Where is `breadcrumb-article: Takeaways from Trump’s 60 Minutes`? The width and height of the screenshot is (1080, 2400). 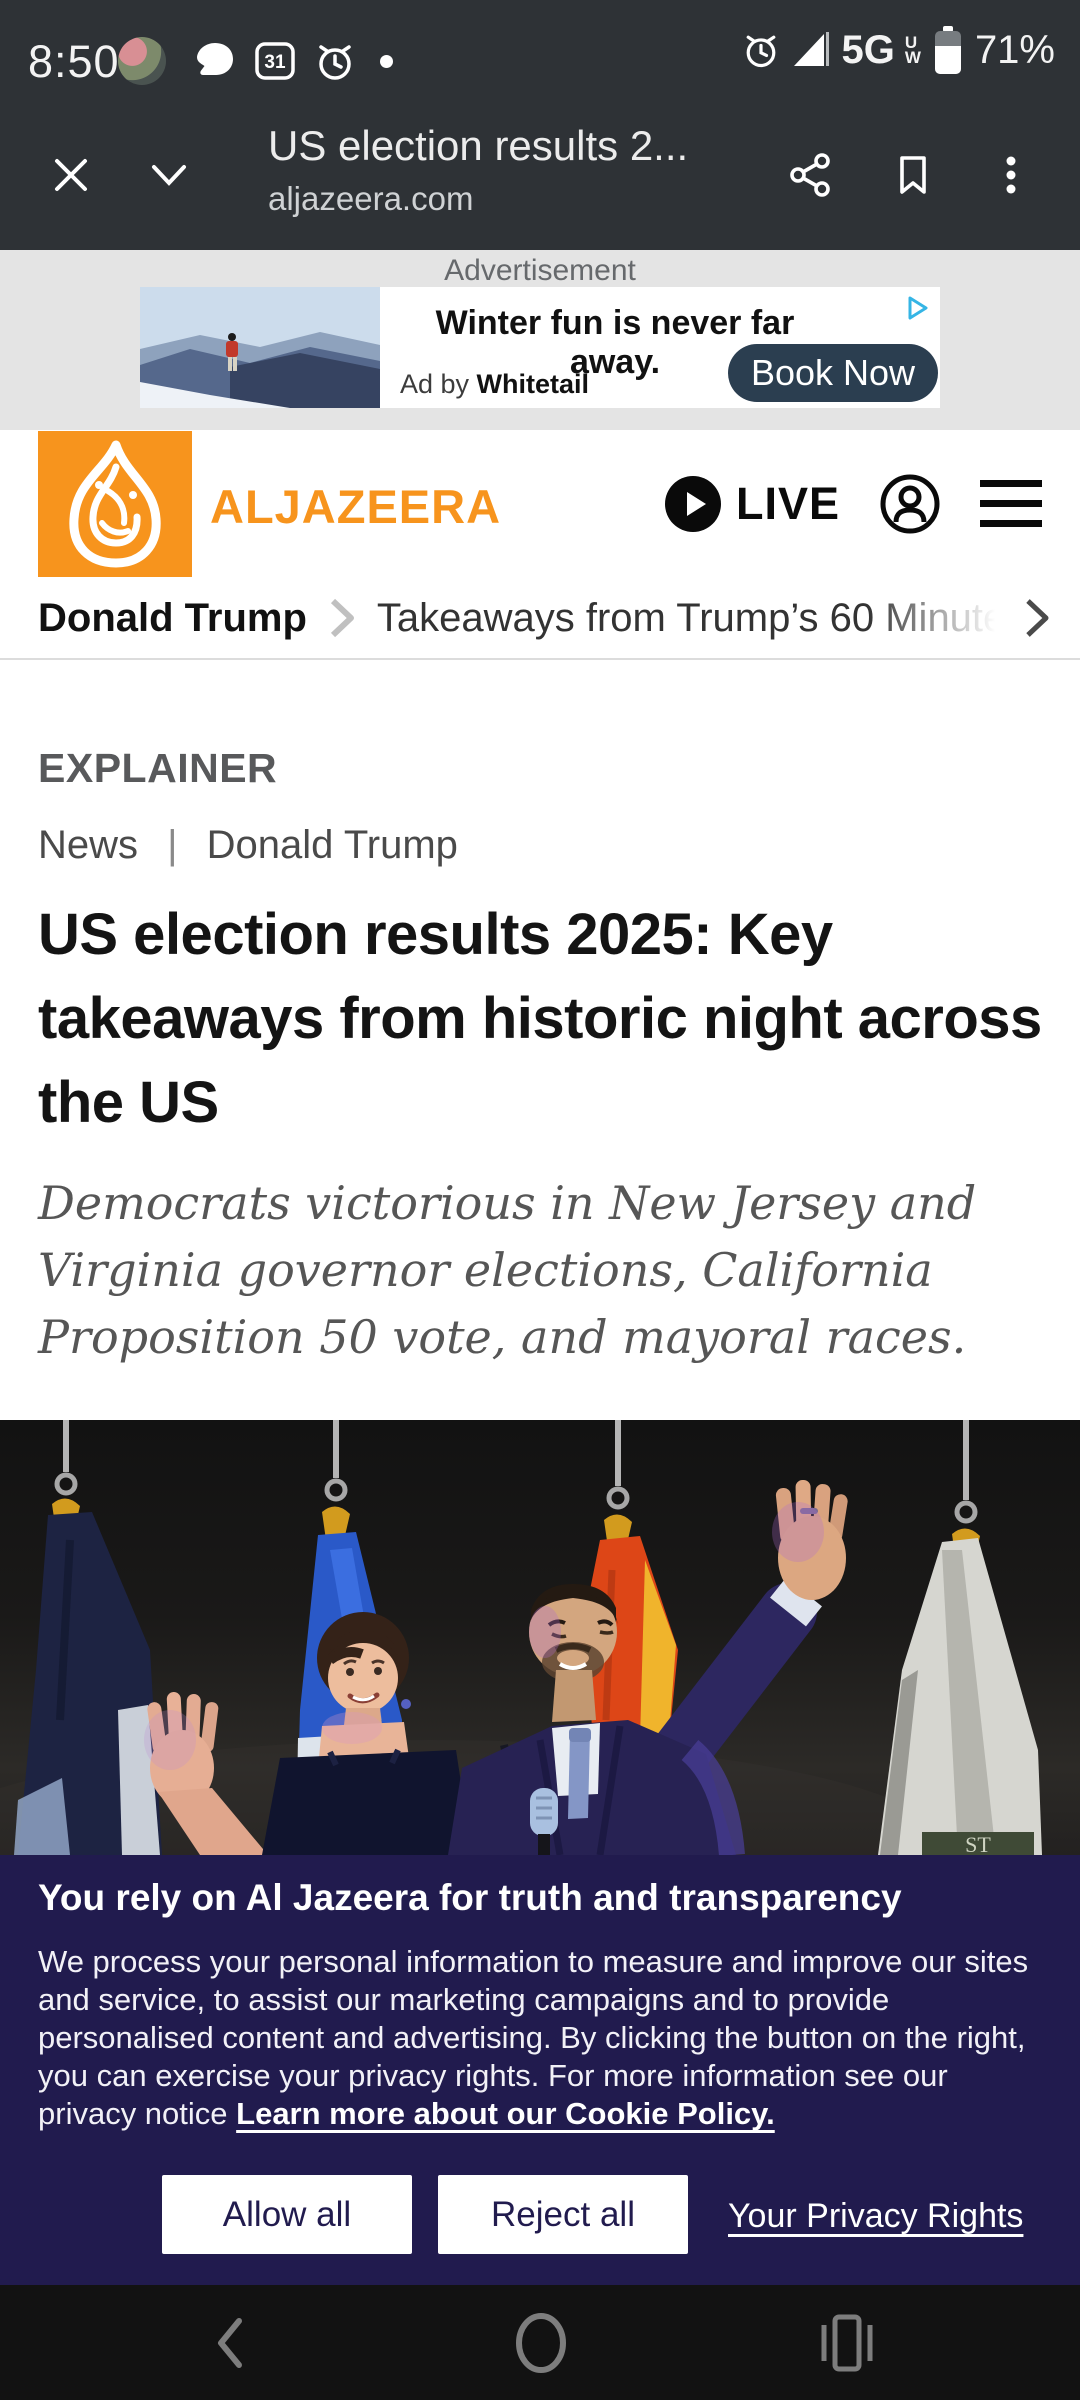
breadcrumb-article: Takeaways from Trump’s 60 Minutes is located at coordinates (697, 618).